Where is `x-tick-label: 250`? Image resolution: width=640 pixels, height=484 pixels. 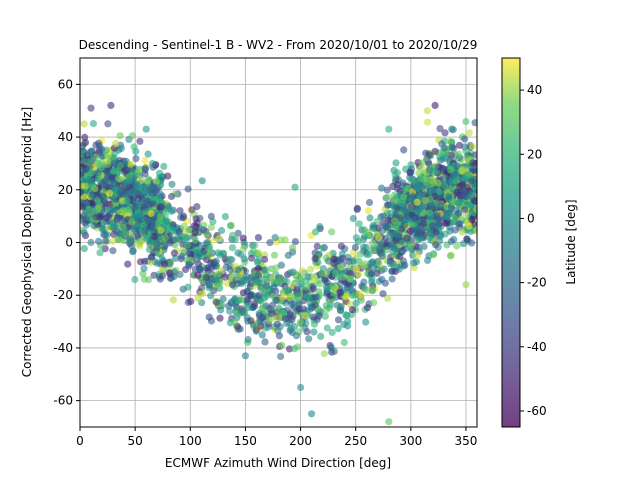
x-tick-label: 250 is located at coordinates (355, 441).